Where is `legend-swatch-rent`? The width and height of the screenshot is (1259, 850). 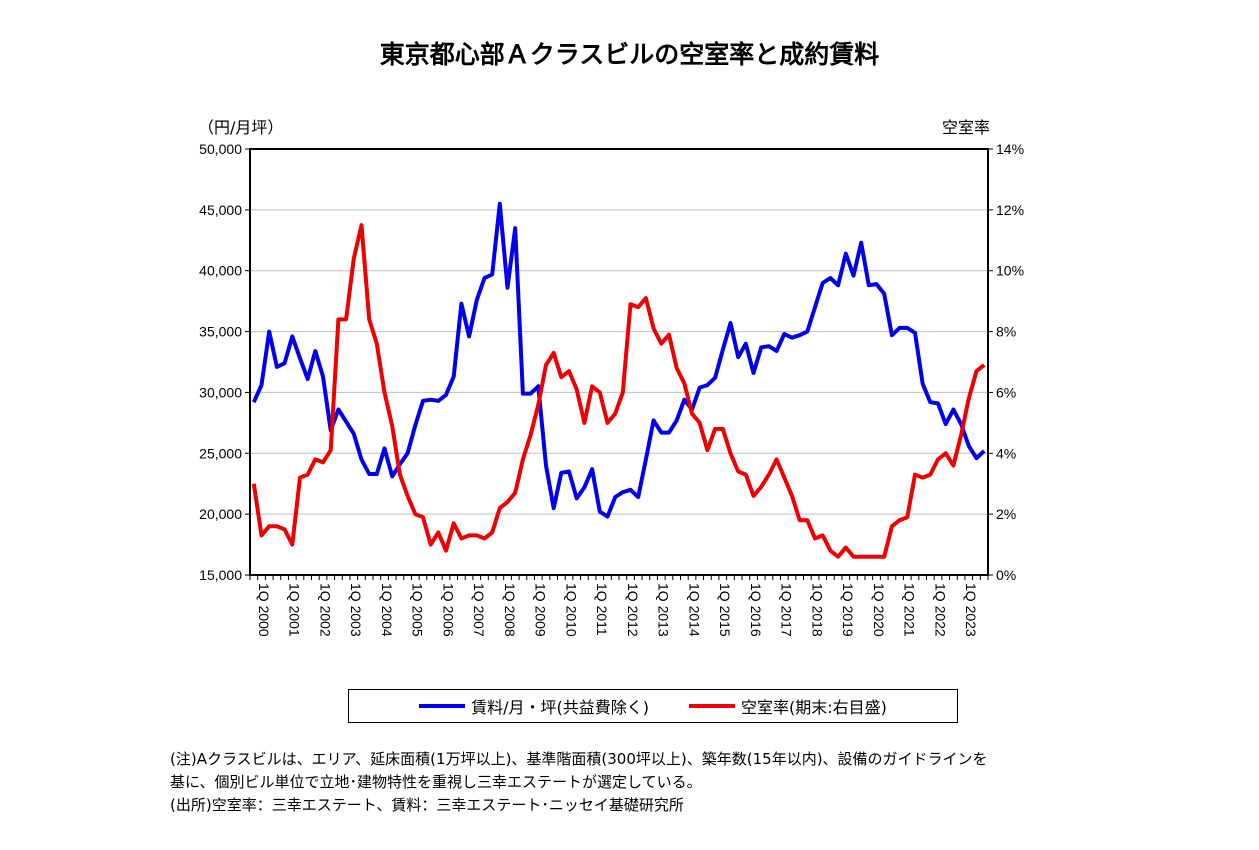
legend-swatch-rent is located at coordinates (442, 706).